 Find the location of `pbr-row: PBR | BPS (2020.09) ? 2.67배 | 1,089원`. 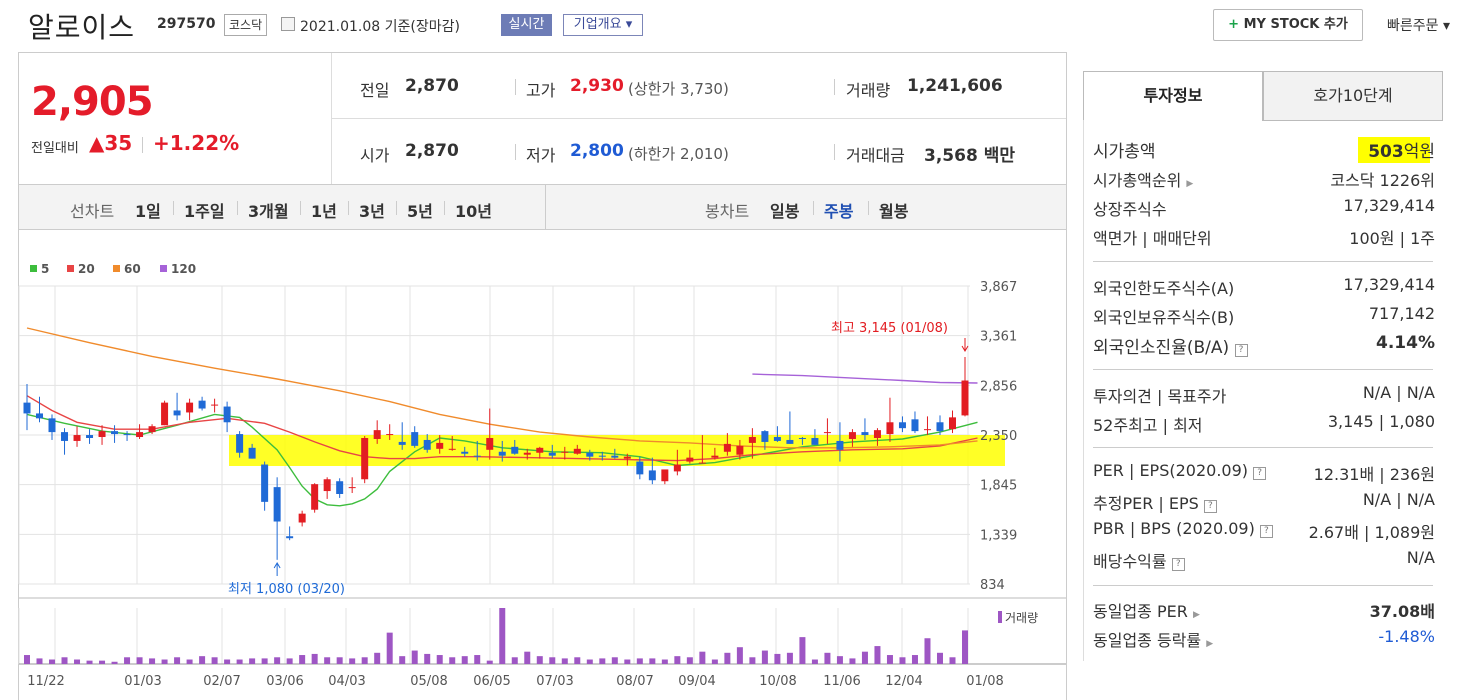

pbr-row: PBR | BPS (2020.09) ? 2.67배 | 1,089원 is located at coordinates (1264, 533).